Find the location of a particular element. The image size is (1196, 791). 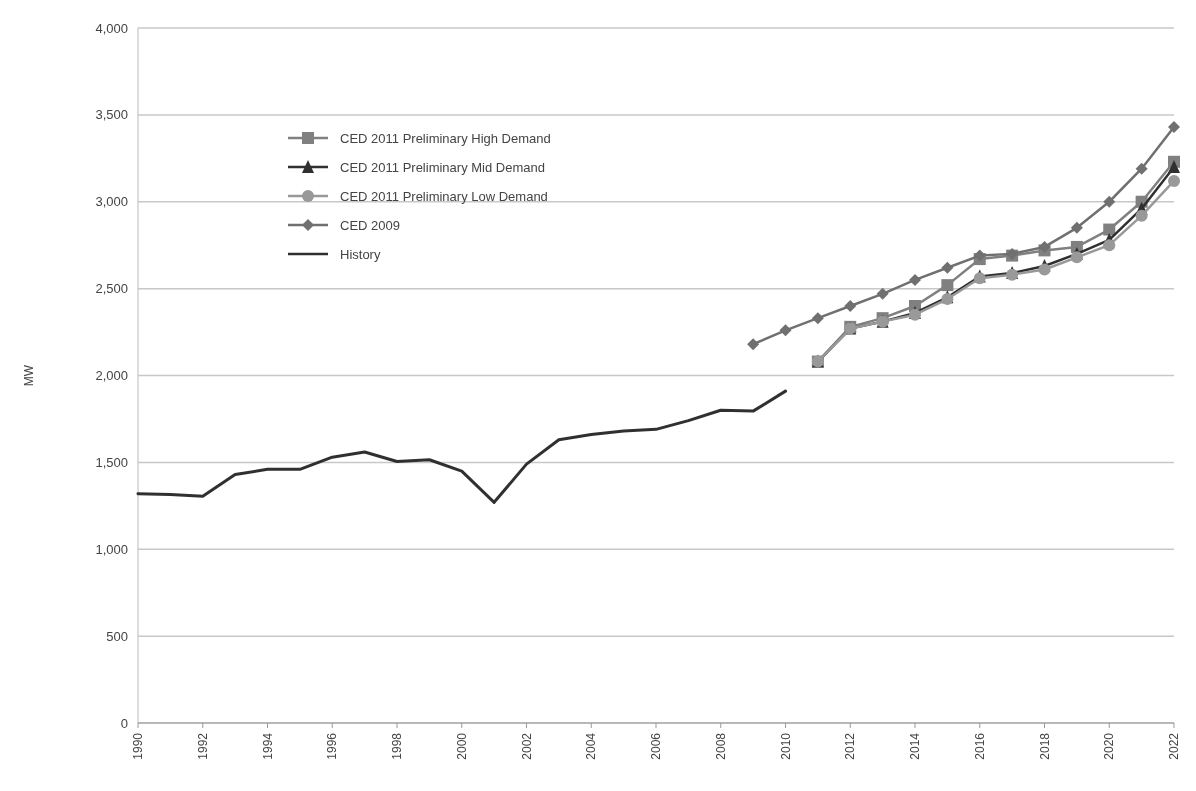

y-tick-label: 3,500 is located at coordinates (111, 115).